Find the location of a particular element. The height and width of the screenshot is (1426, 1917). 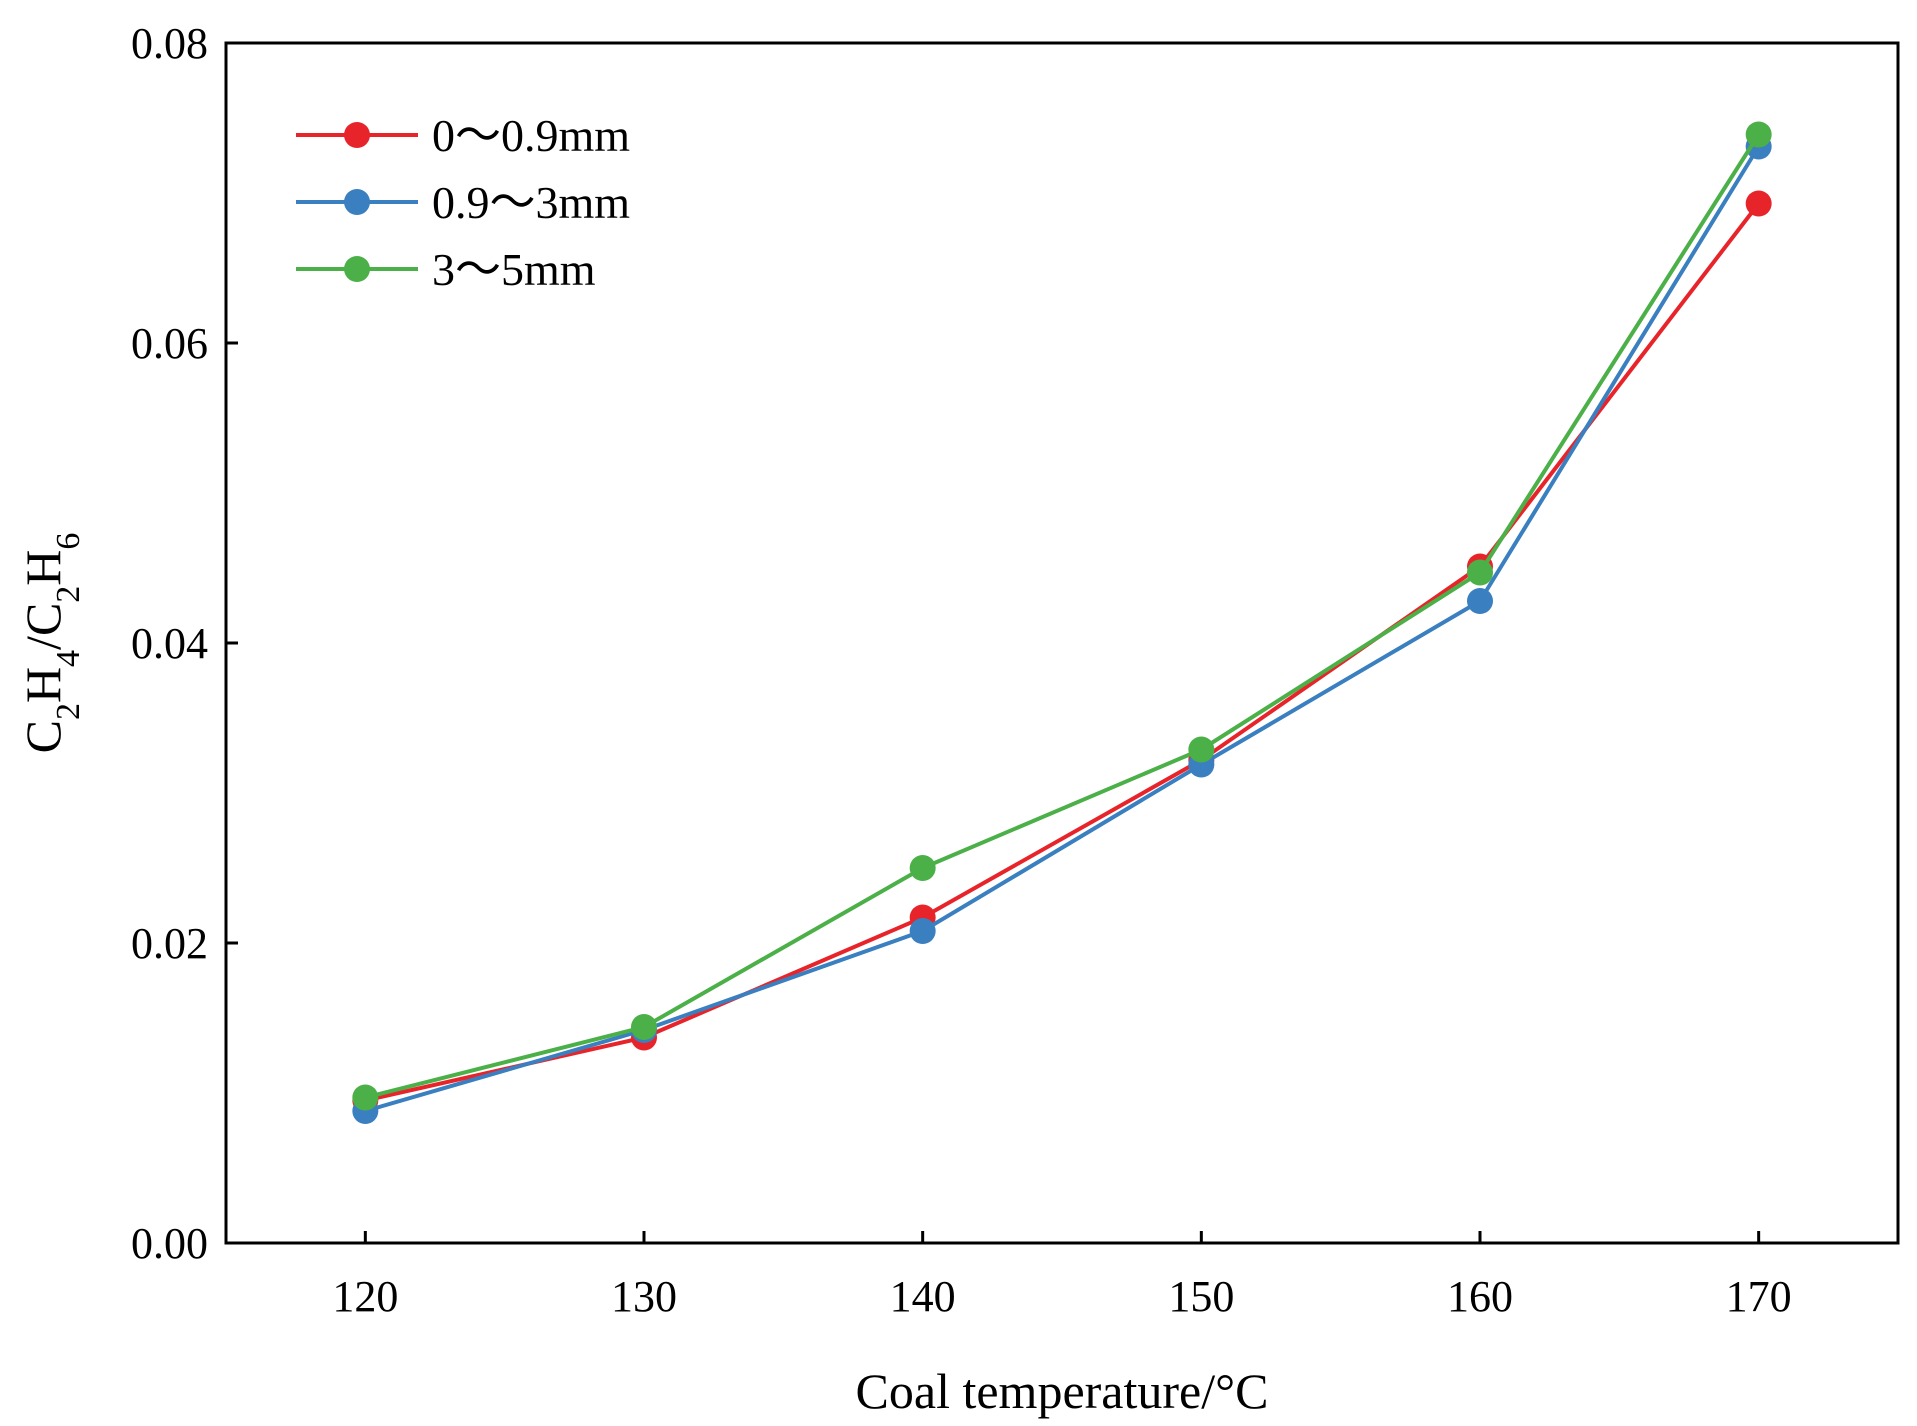

y-tick-label: 0.06 is located at coordinates (169, 343).